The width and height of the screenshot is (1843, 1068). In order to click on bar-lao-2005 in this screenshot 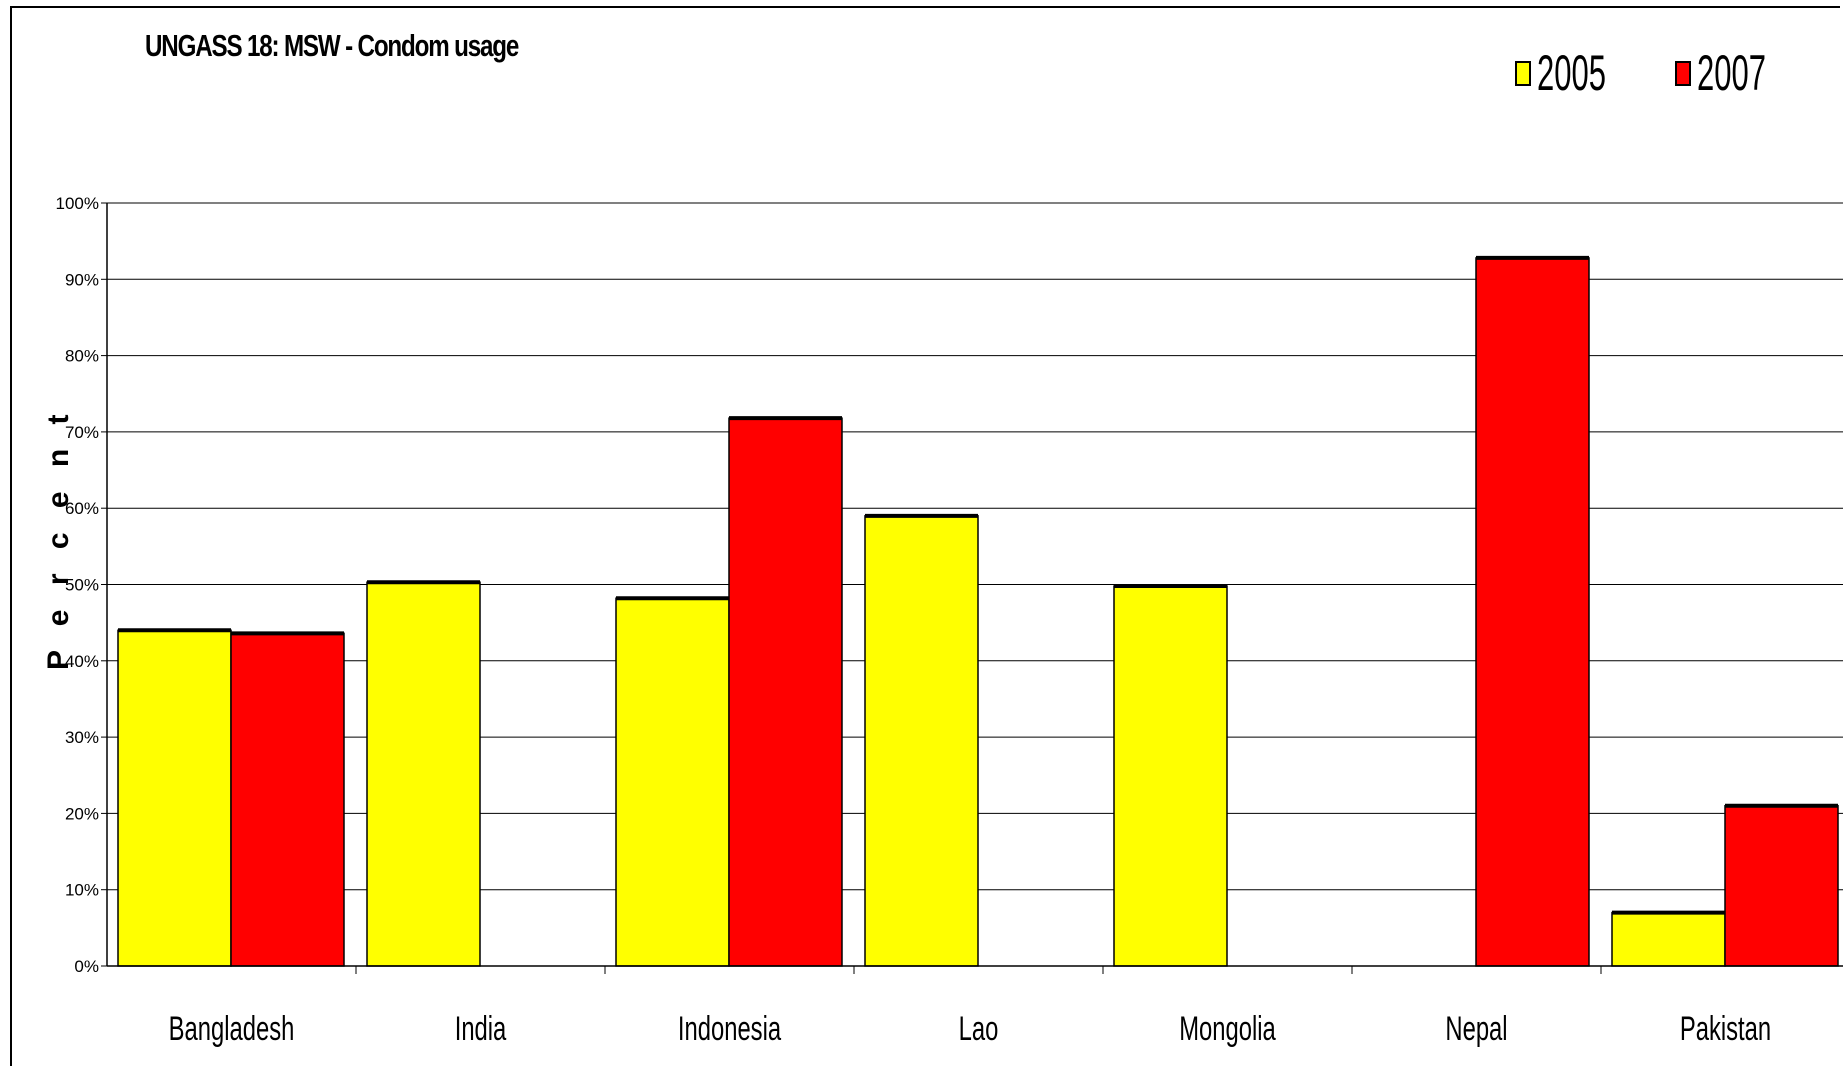, I will do `click(921, 741)`.